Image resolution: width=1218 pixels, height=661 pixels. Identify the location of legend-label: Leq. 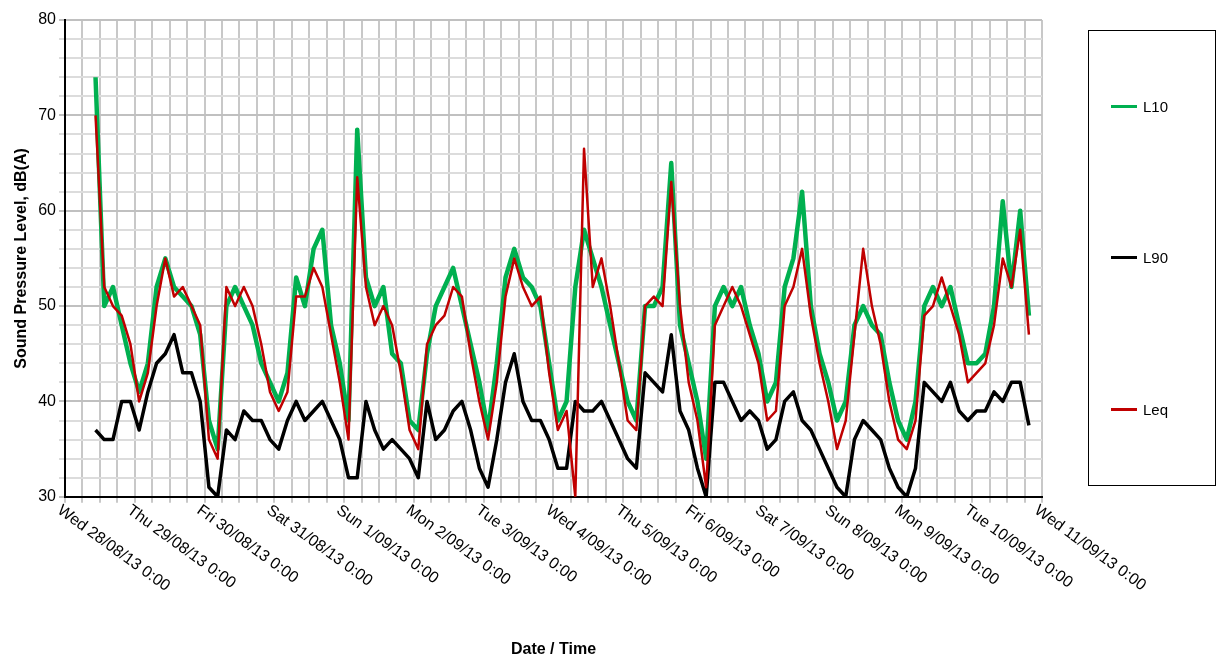
(1156, 409).